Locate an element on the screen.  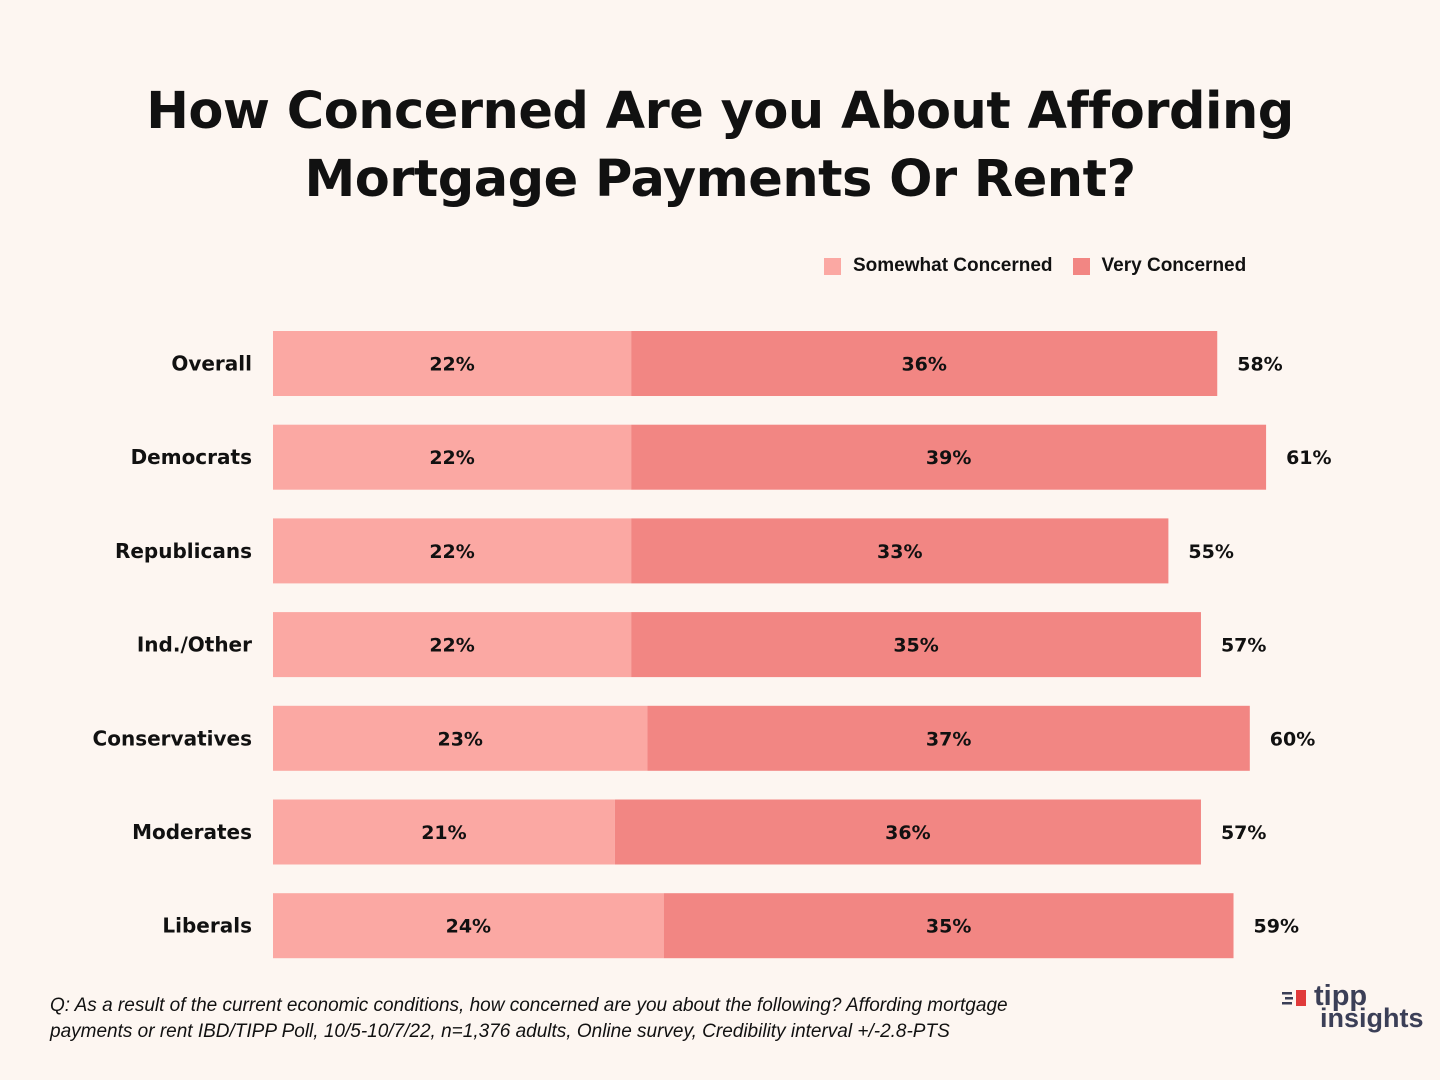
bar-democrats-somewhat is located at coordinates (452, 457).